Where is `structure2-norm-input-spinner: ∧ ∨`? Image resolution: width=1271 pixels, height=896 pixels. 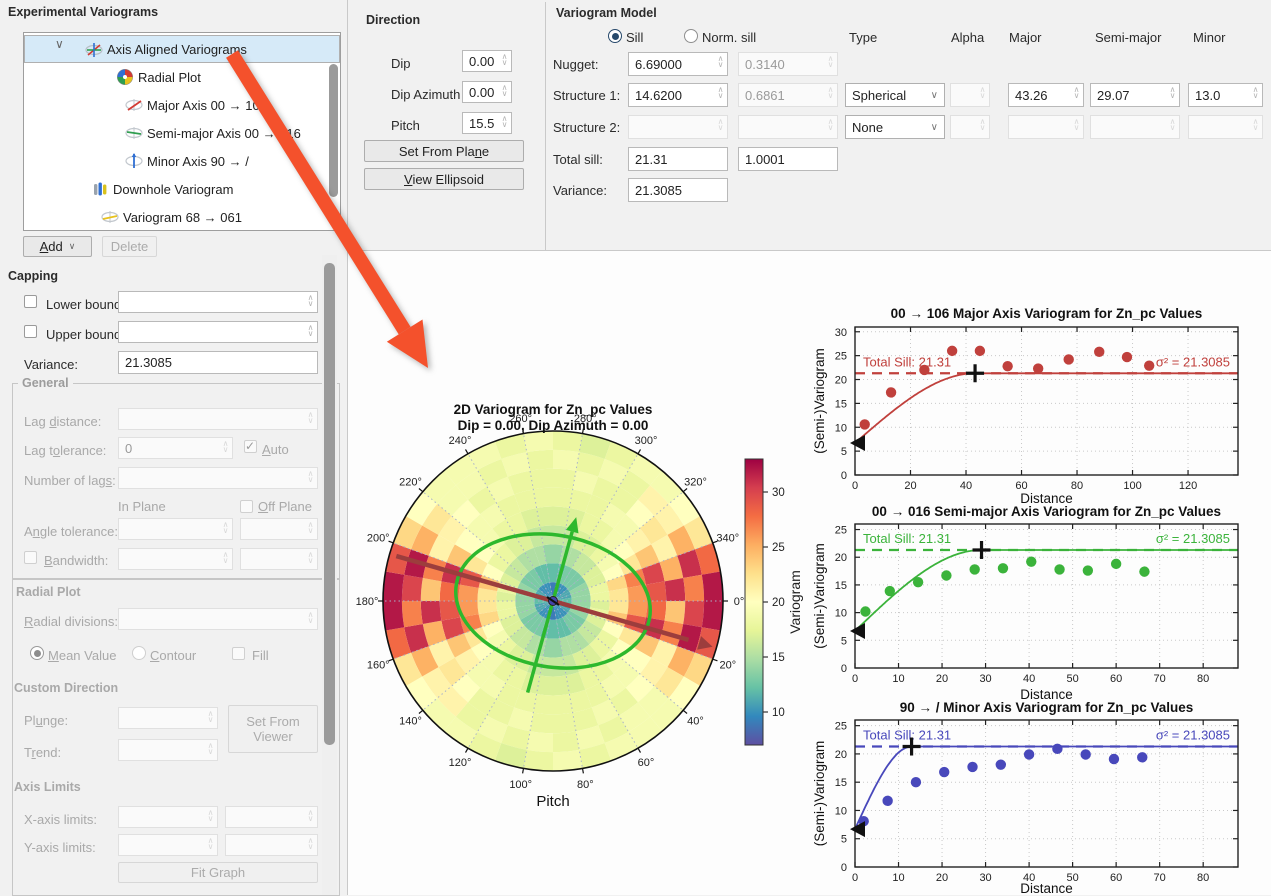
structure2-norm-input-spinner: ∧ ∨ is located at coordinates (830, 124).